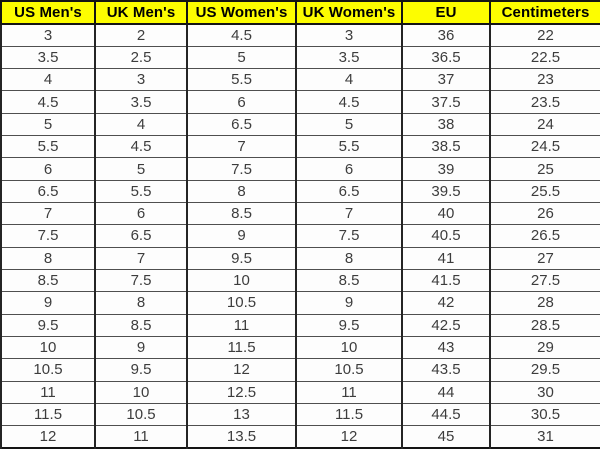 This screenshot has width=600, height=449. Describe the element at coordinates (544, 12) in the screenshot. I see `column-header: Centimeters` at that location.